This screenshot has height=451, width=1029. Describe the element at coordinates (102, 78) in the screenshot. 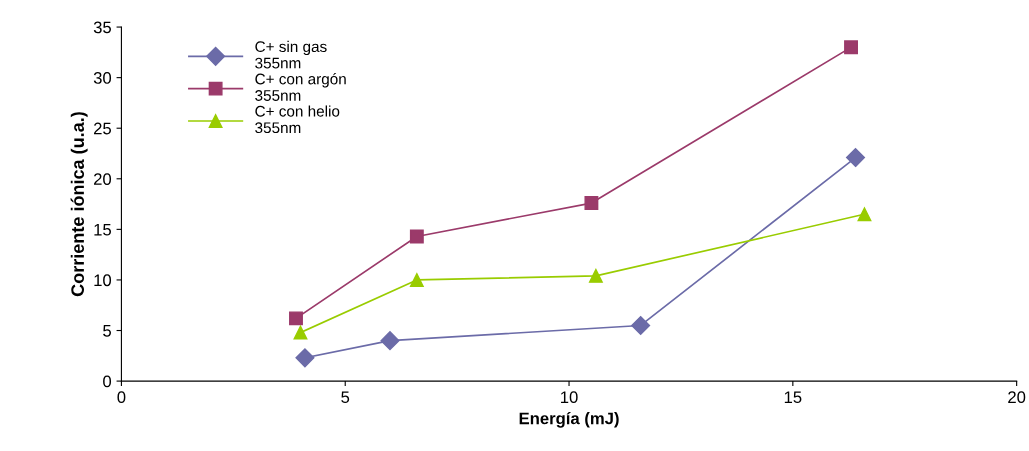

I see `y-tick-label: 30` at that location.